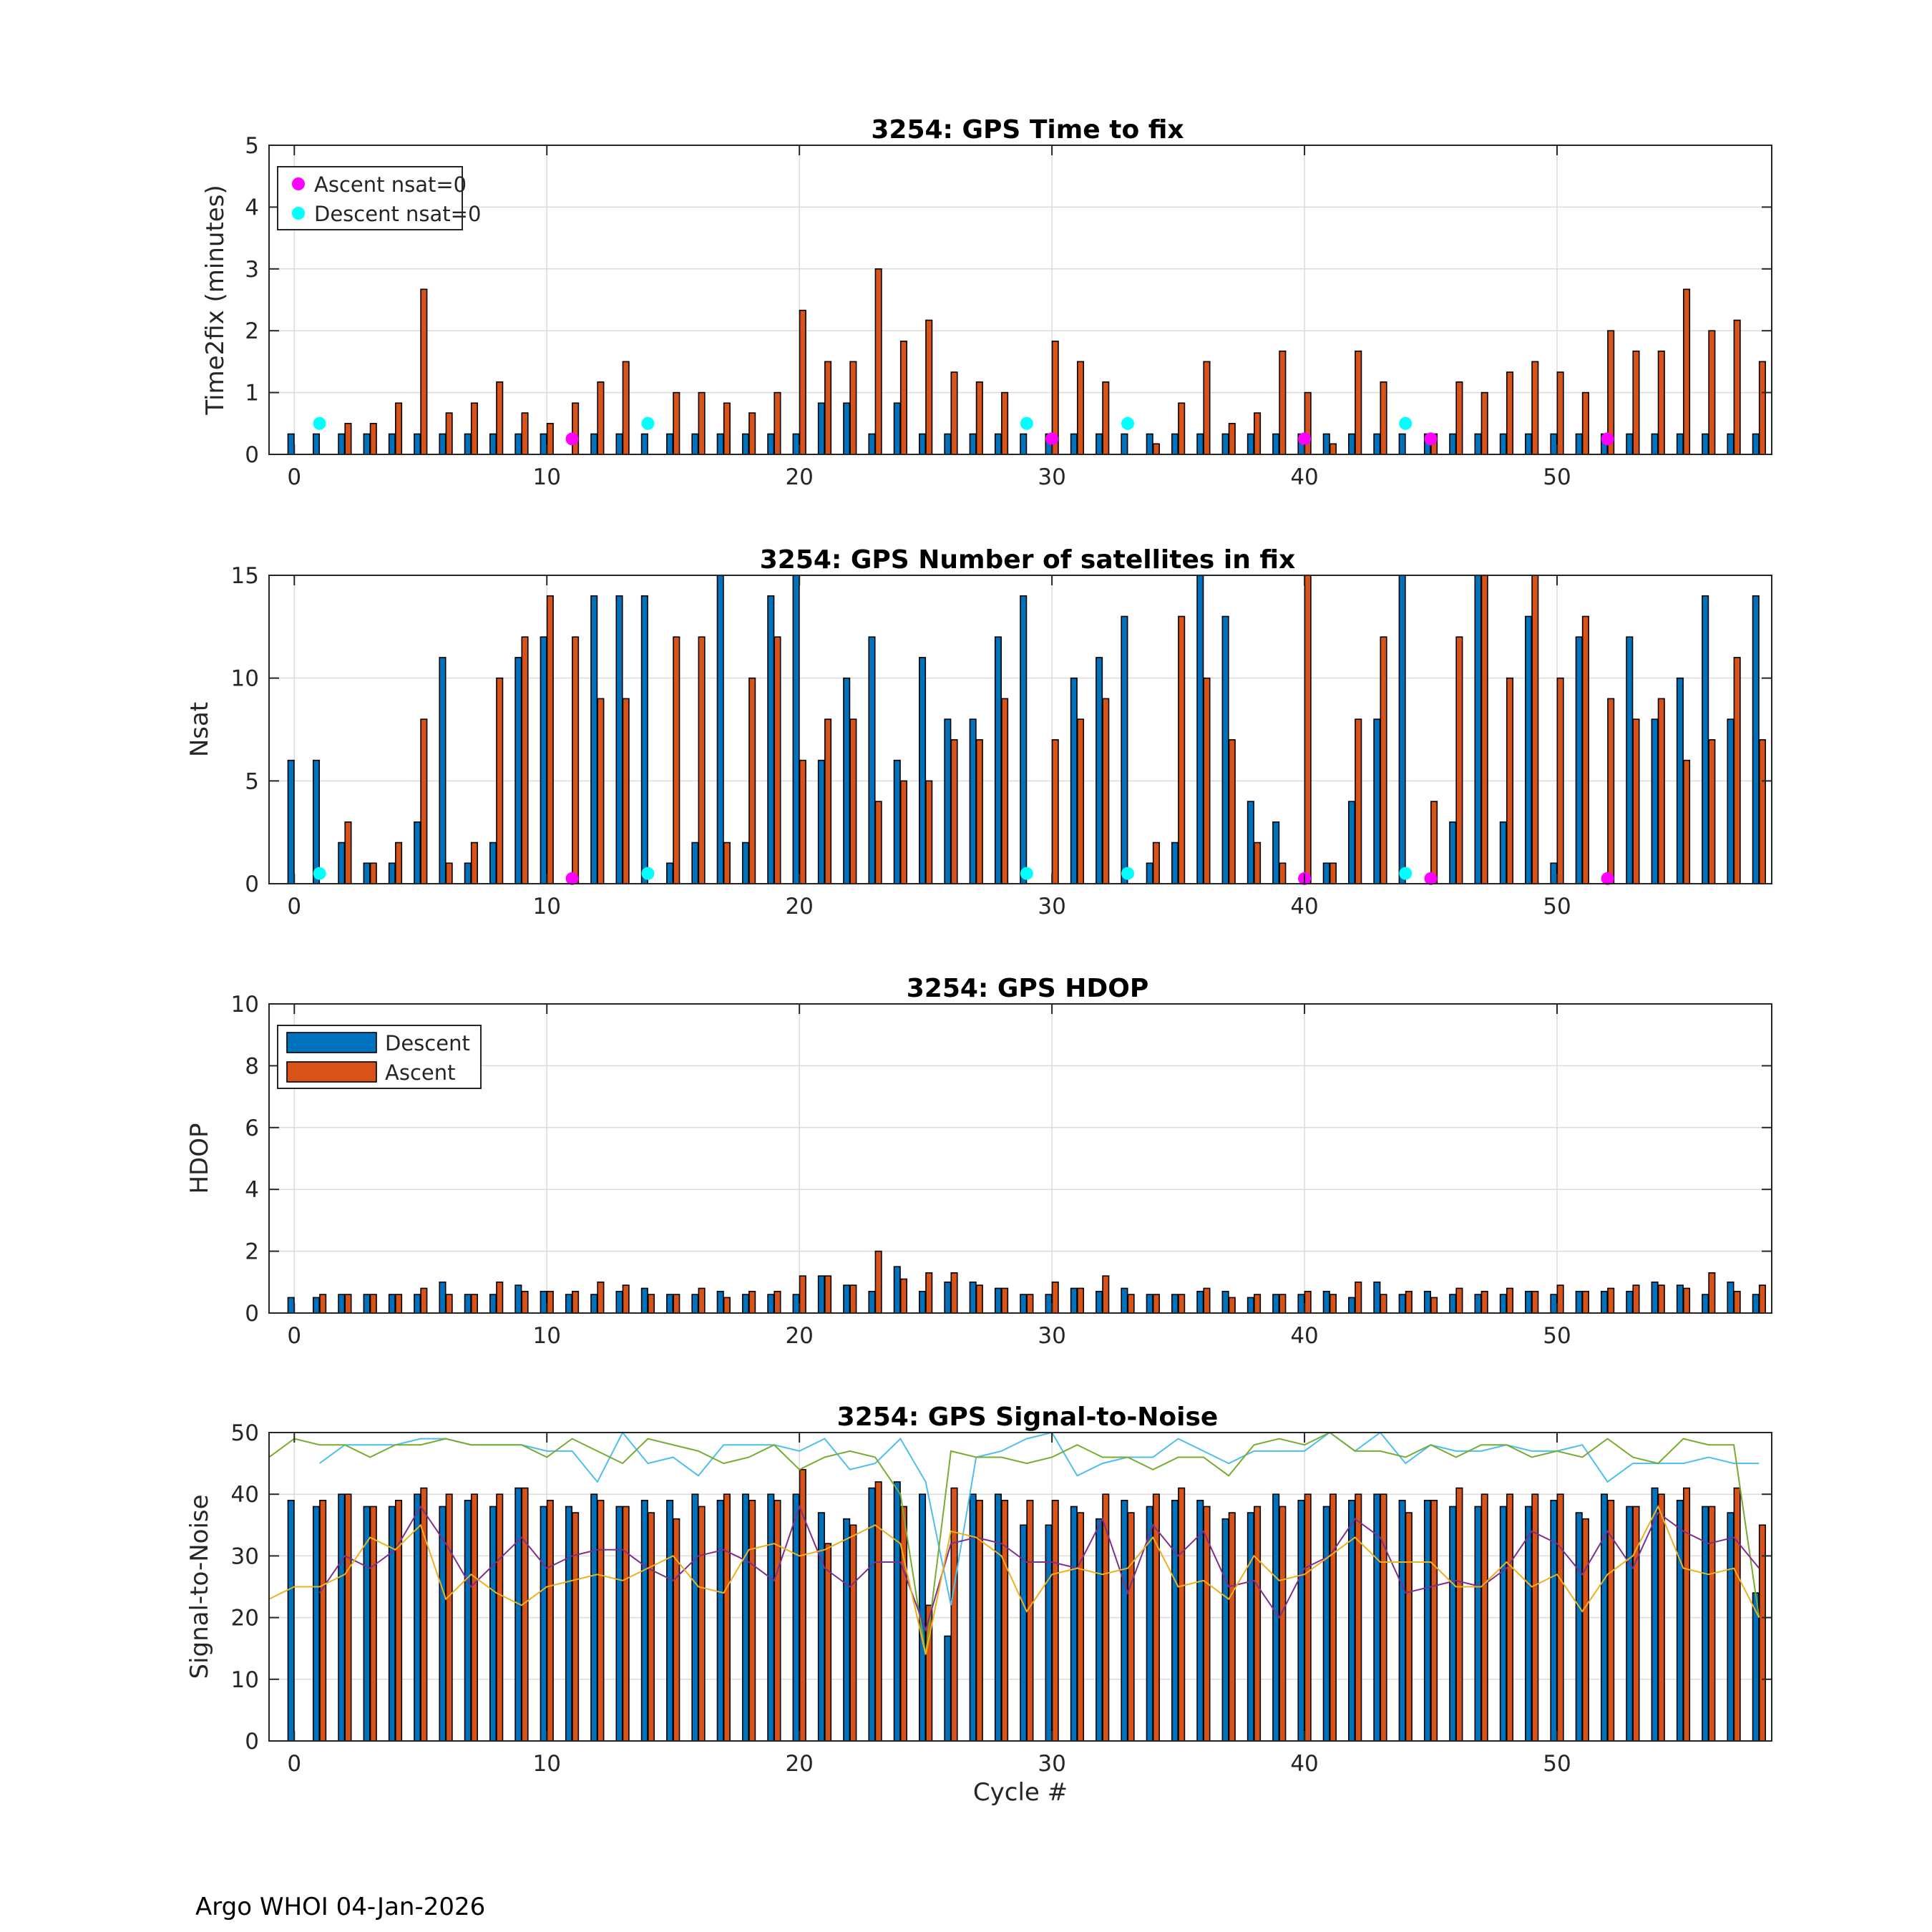 This screenshot has width=1932, height=1932. I want to click on legend-ascent-label: Ascent, so click(420, 1072).